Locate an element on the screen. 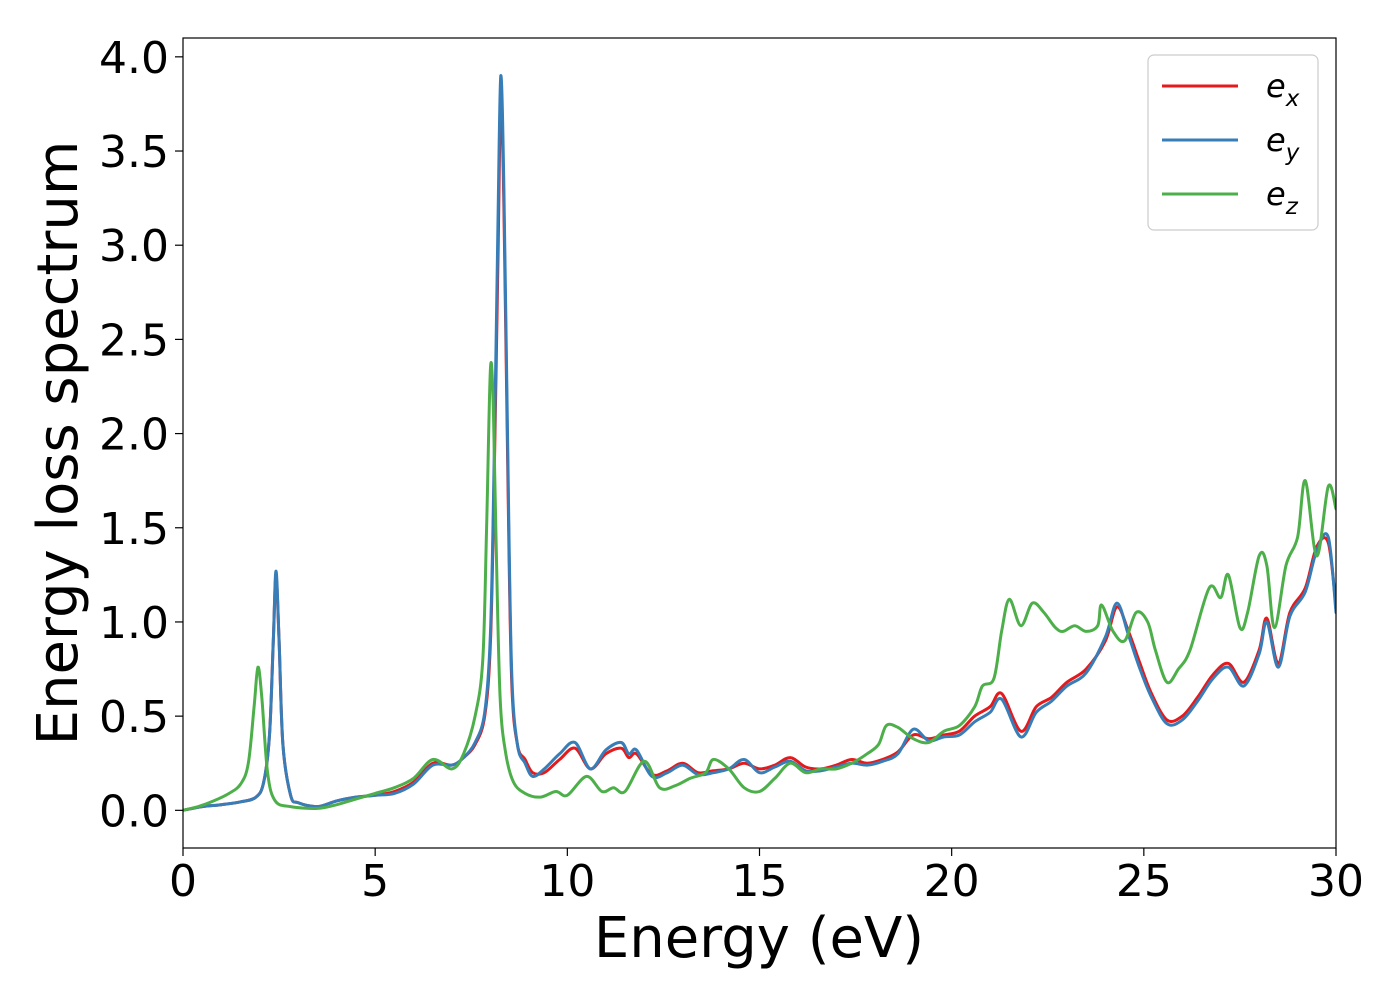 The height and width of the screenshot is (1000, 1400). x-tick-label: 20 is located at coordinates (952, 881).